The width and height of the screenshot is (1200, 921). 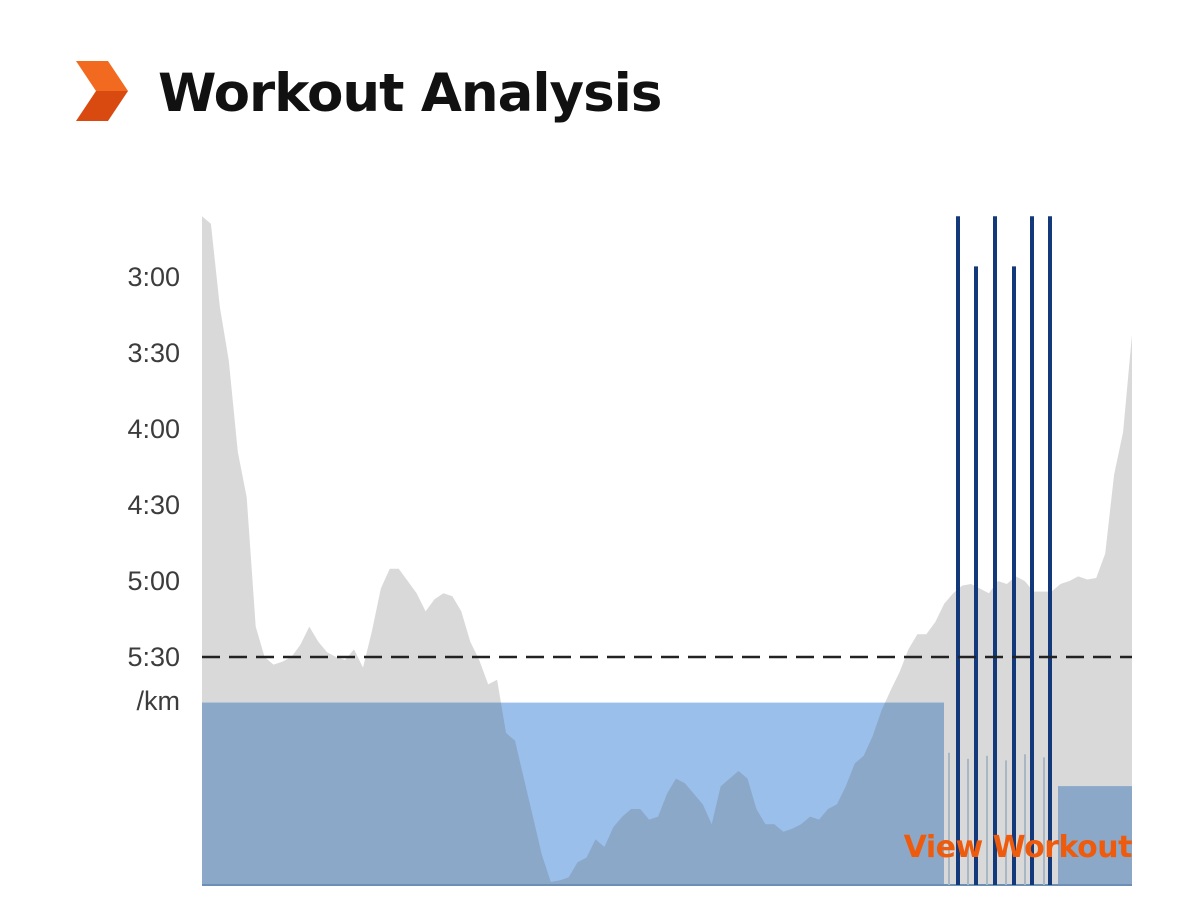 I want to click on y-tick-label: 5:30, so click(x=153, y=657).